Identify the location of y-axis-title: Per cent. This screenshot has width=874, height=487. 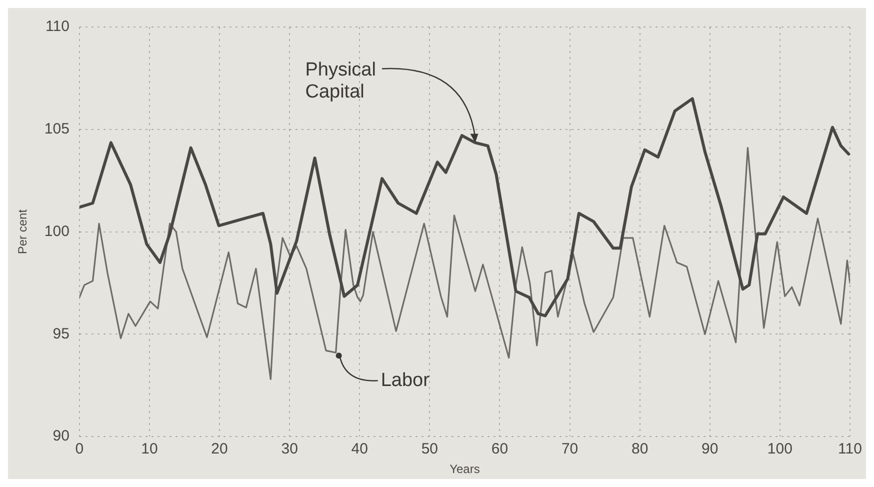
(23, 231).